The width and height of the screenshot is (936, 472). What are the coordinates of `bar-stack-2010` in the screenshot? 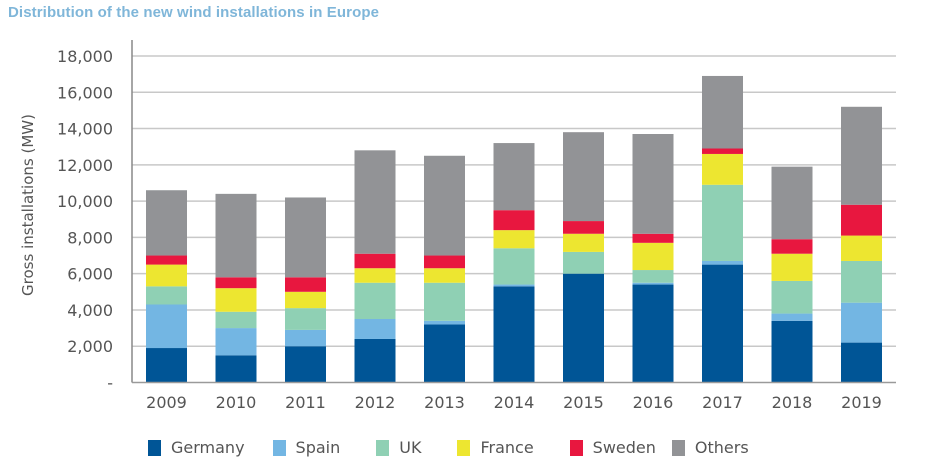 It's located at (236, 288).